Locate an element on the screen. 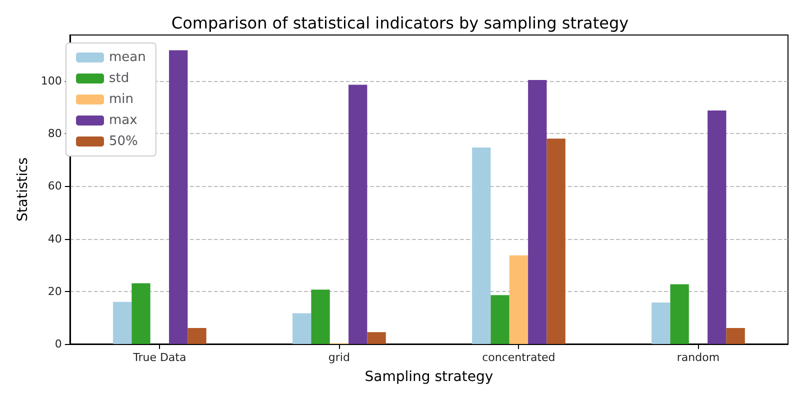  y-tick-label: 40 is located at coordinates (55, 239).